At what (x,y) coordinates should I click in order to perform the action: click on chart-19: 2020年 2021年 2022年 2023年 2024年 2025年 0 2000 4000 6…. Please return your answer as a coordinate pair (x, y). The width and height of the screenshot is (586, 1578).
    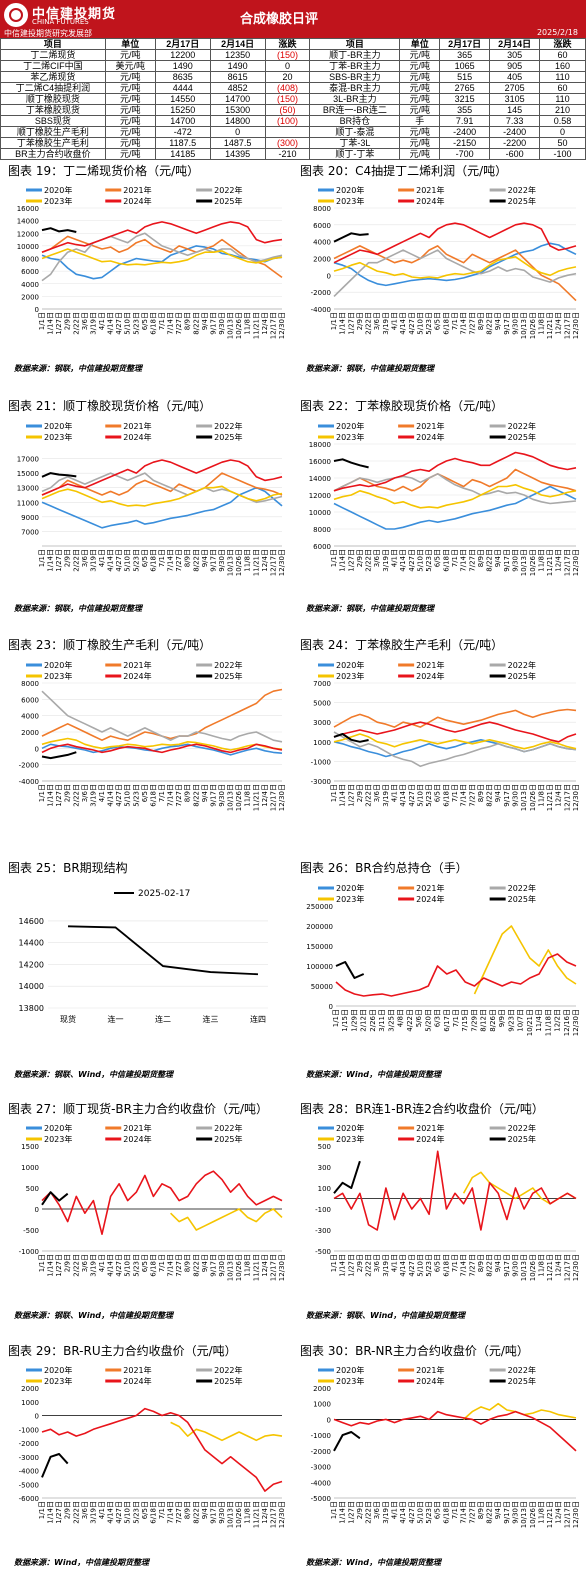
    Looking at the image, I should click on (151, 262).